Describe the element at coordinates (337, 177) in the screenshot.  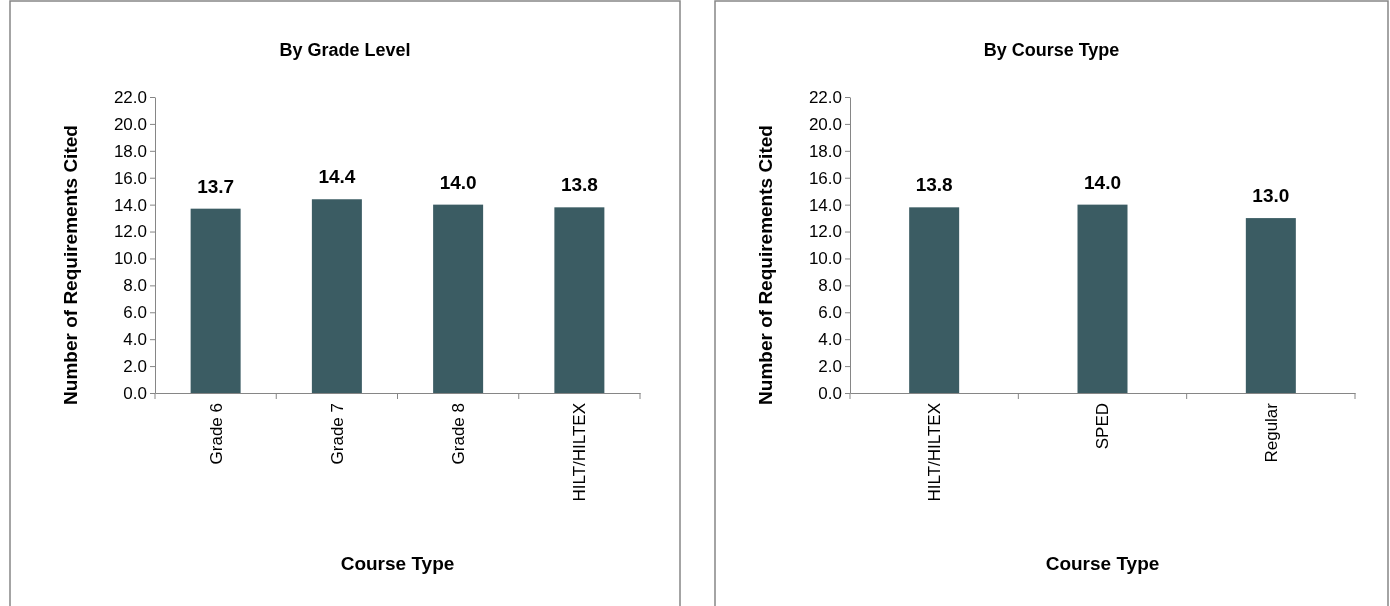
I see `data-label: 14.4` at that location.